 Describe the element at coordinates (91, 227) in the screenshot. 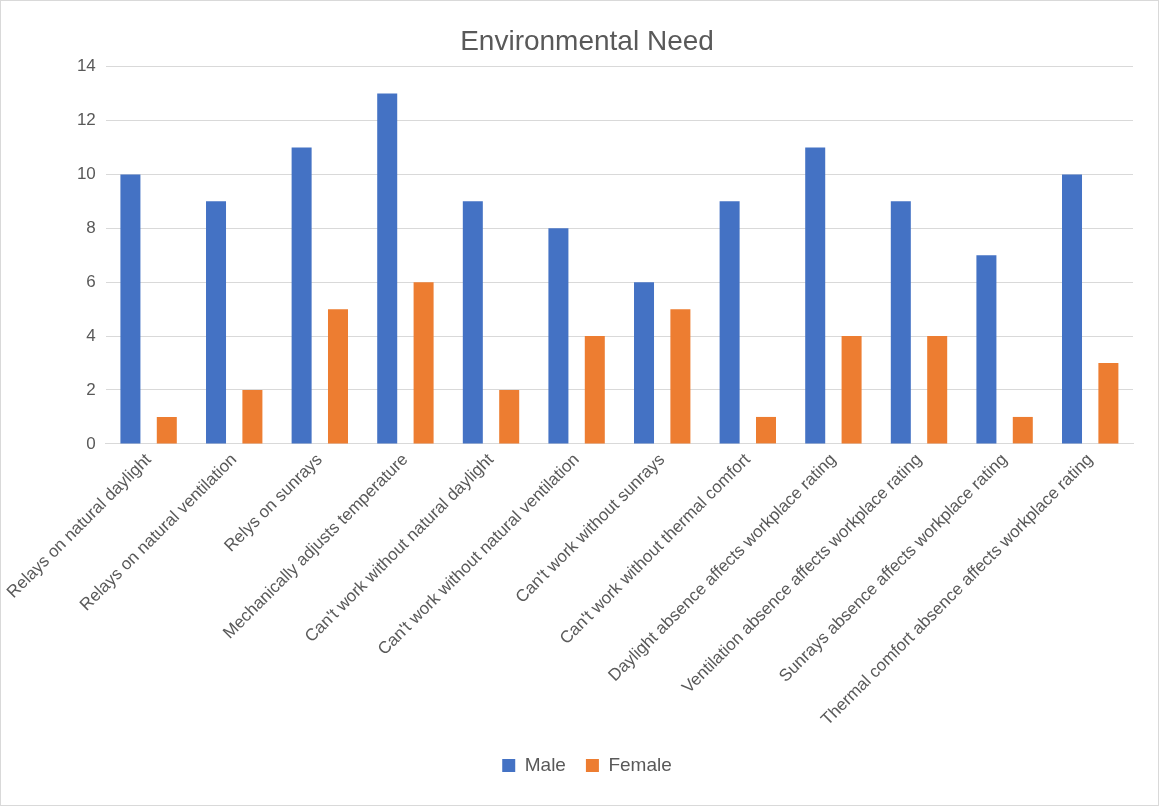

I see `y-tick-label: 8` at that location.